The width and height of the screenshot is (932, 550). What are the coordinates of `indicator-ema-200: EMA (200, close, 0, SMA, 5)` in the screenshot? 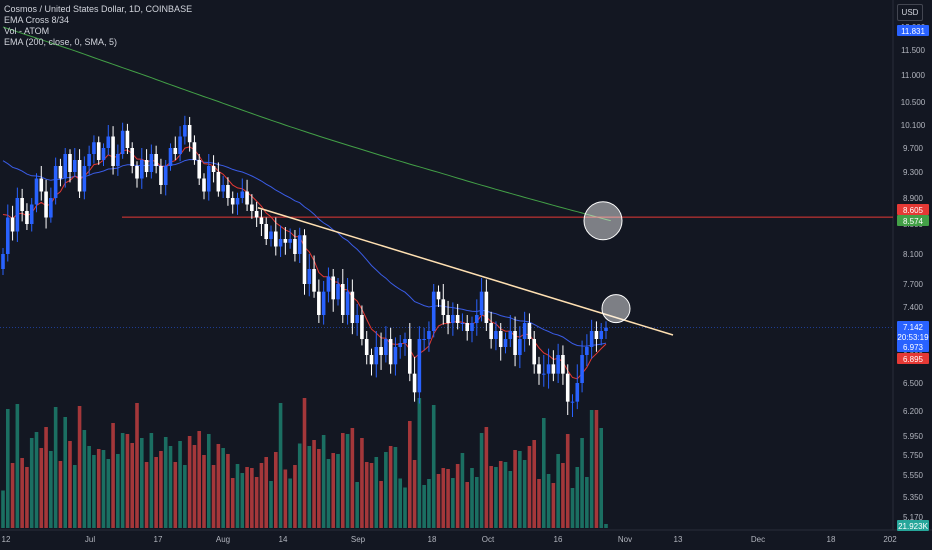 It's located at (61, 42).